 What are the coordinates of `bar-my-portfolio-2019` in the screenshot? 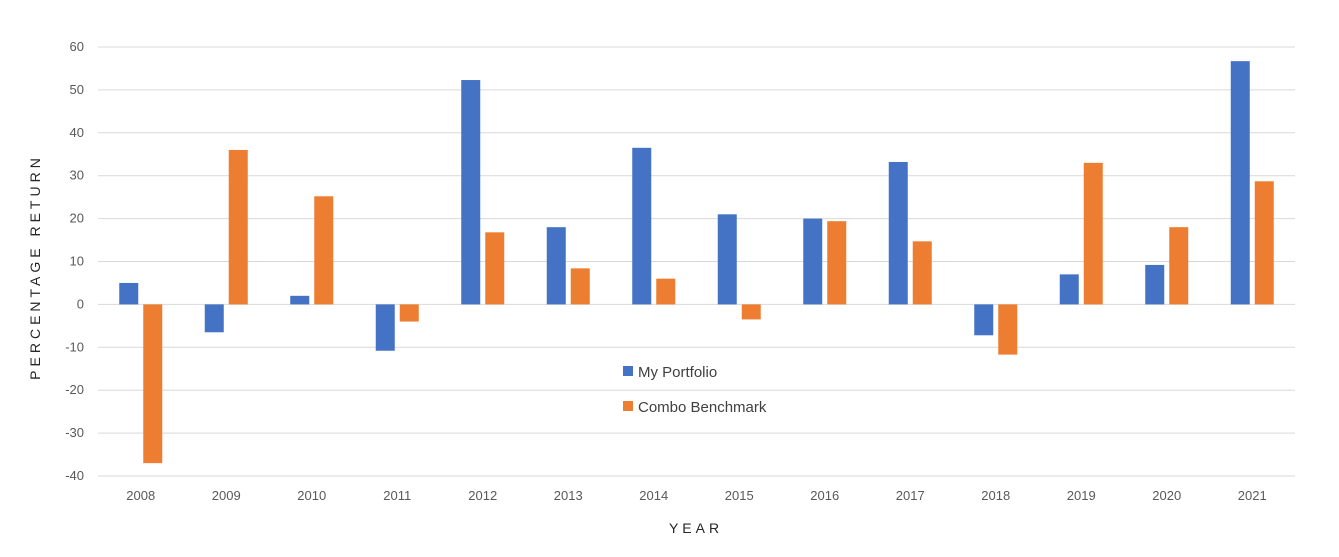 It's located at (1069, 289).